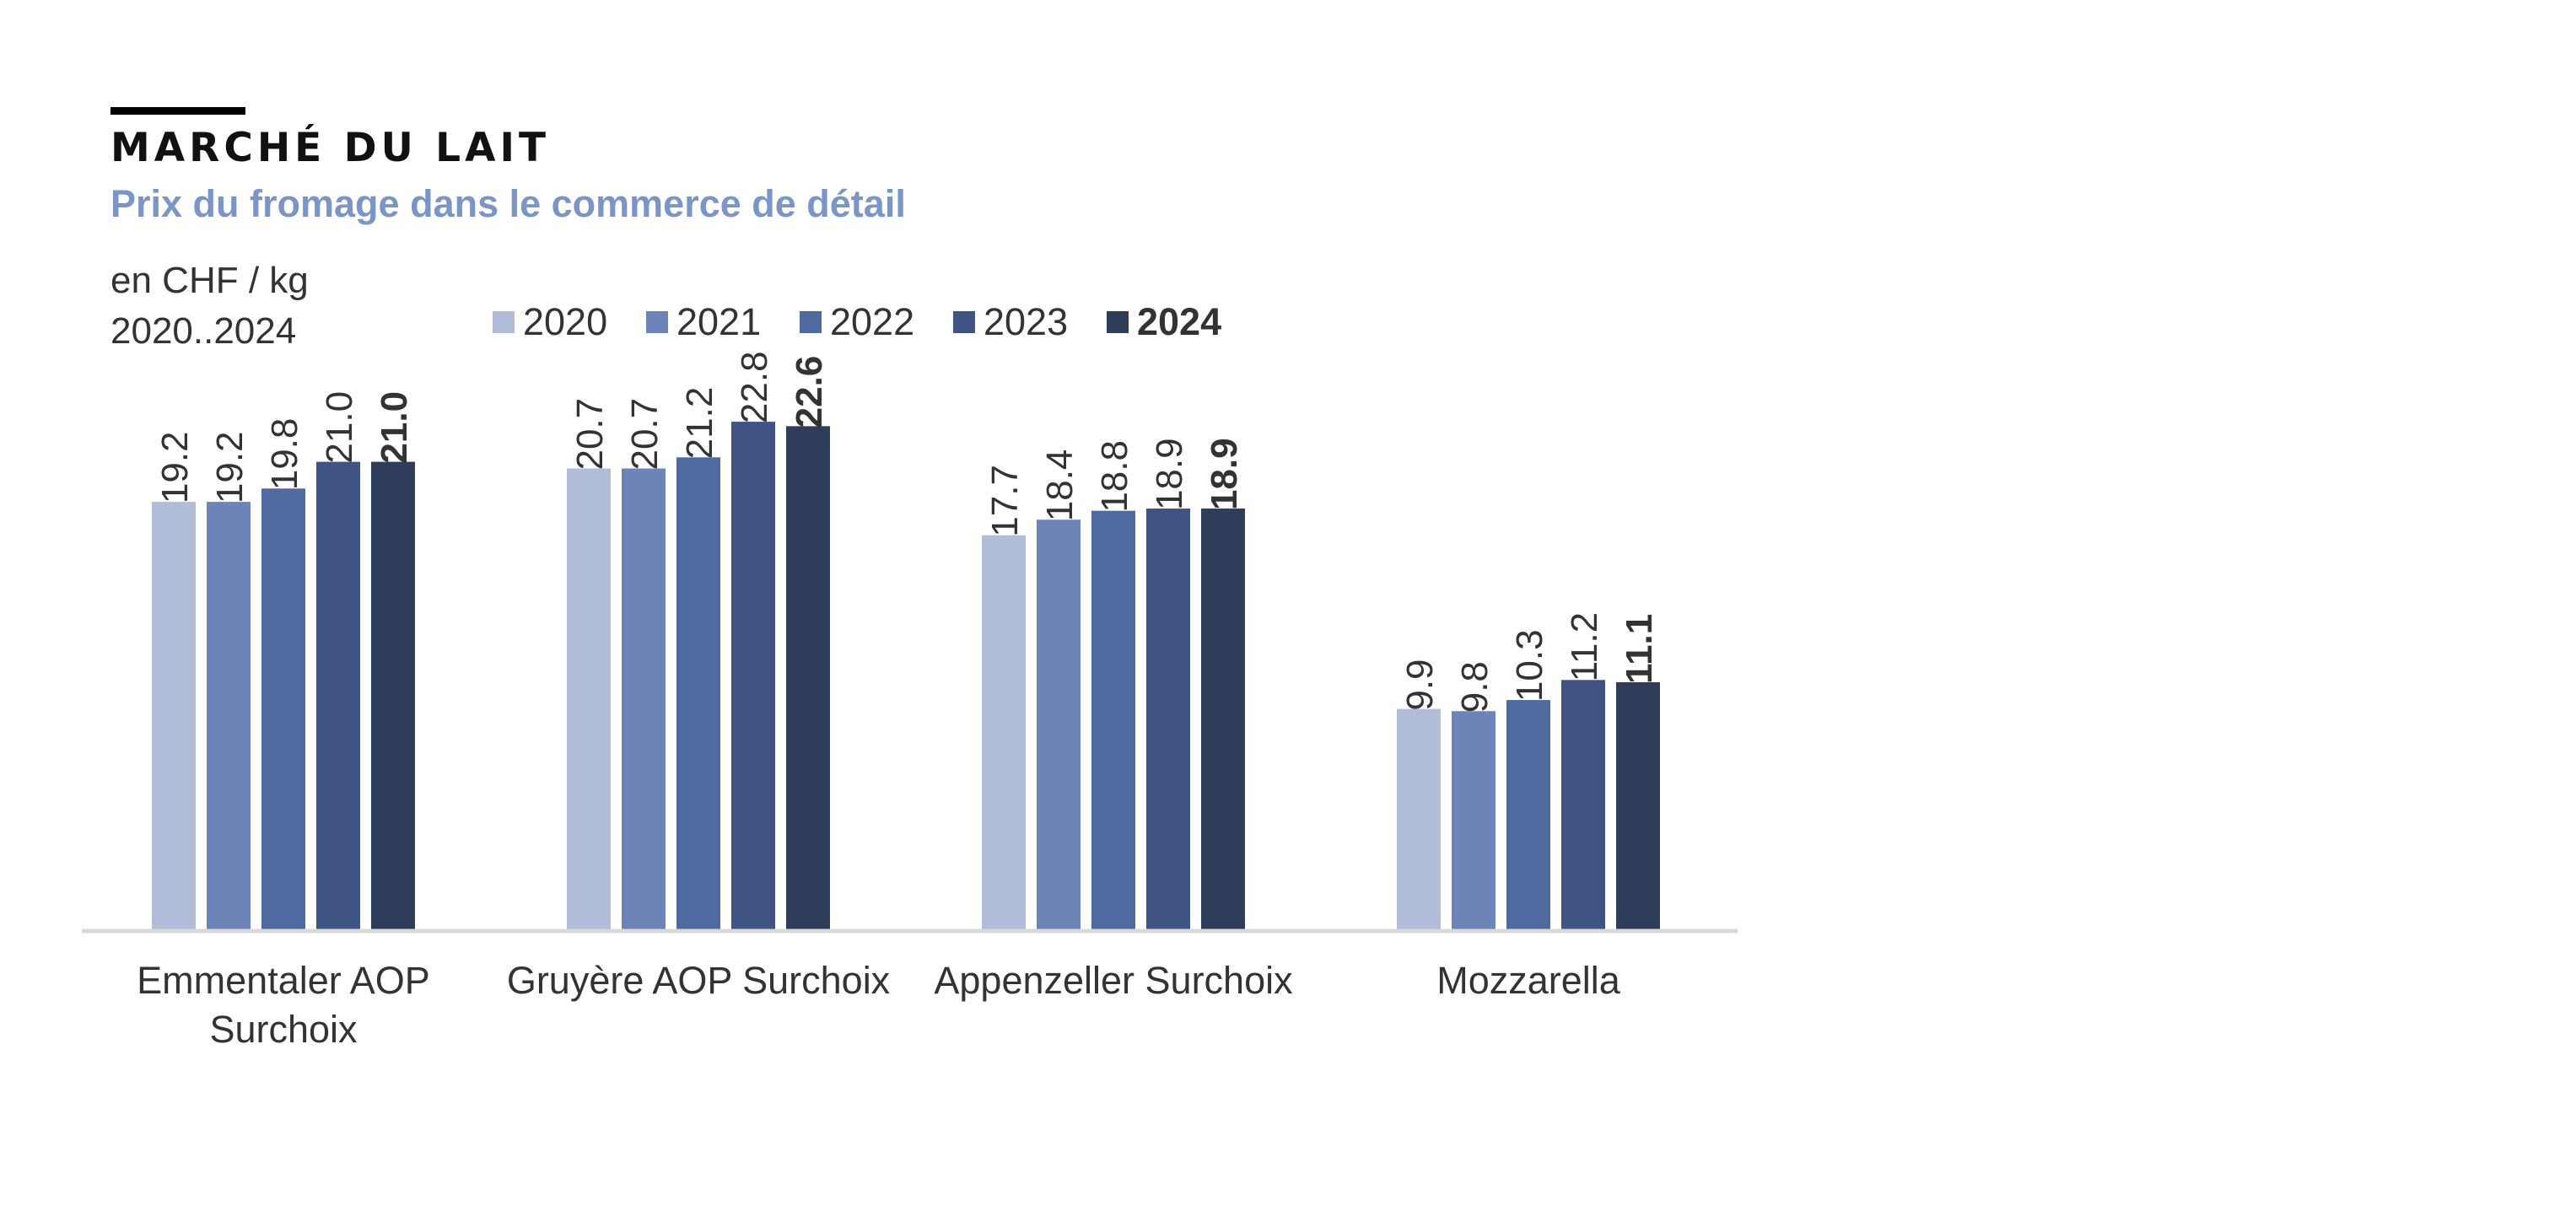 Image resolution: width=2576 pixels, height=1211 pixels. Describe the element at coordinates (230, 467) in the screenshot. I see `value-label-emmentaler-aop-surchoix-2021: 19.2` at that location.